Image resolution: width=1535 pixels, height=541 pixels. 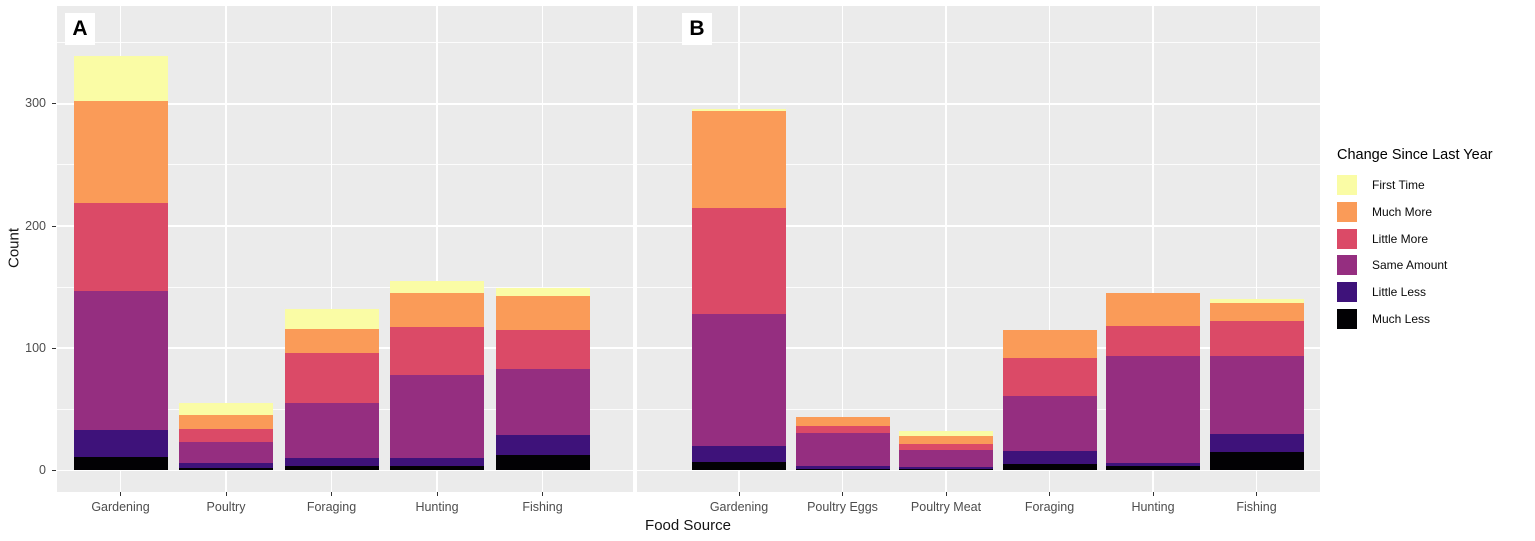 What do you see at coordinates (1347, 265) in the screenshot?
I see `legend-swatch-same-amount` at bounding box center [1347, 265].